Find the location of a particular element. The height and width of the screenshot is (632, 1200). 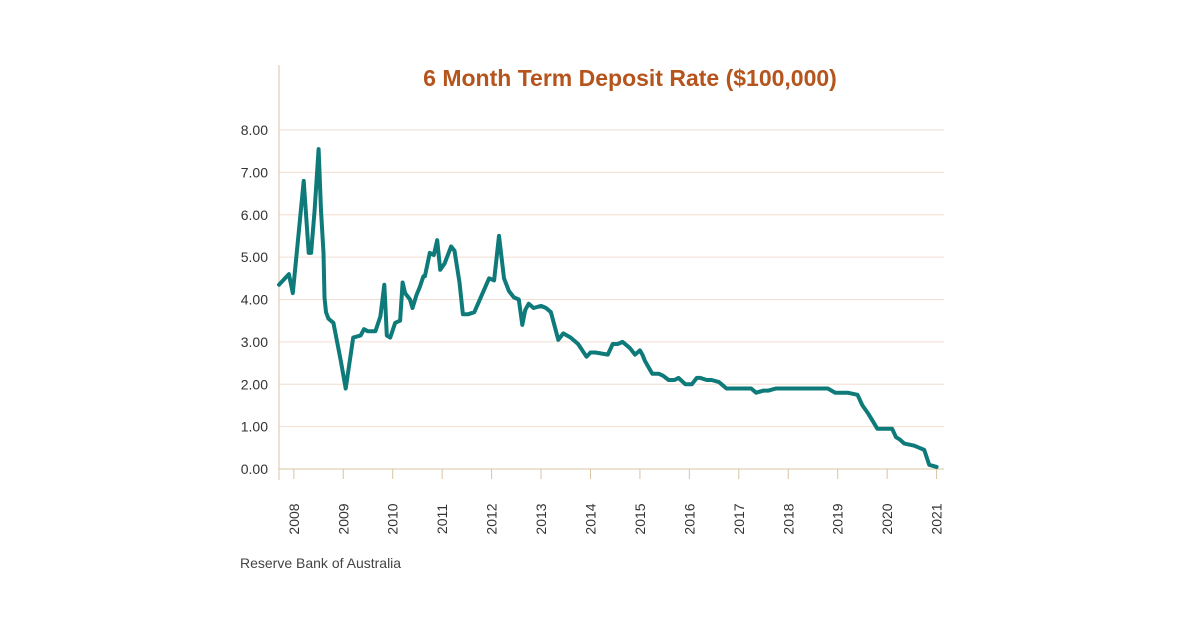

y-tick-label: 1.00 is located at coordinates (254, 427).